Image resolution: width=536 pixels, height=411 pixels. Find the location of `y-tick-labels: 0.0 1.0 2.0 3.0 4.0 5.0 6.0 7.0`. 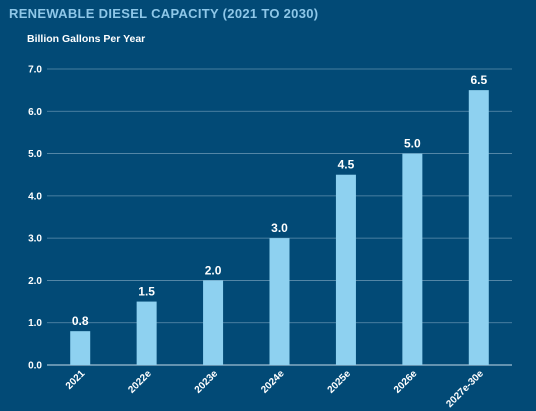

y-tick-labels: 0.0 1.0 2.0 3.0 4.0 5.0 6.0 7.0 is located at coordinates (35, 218).